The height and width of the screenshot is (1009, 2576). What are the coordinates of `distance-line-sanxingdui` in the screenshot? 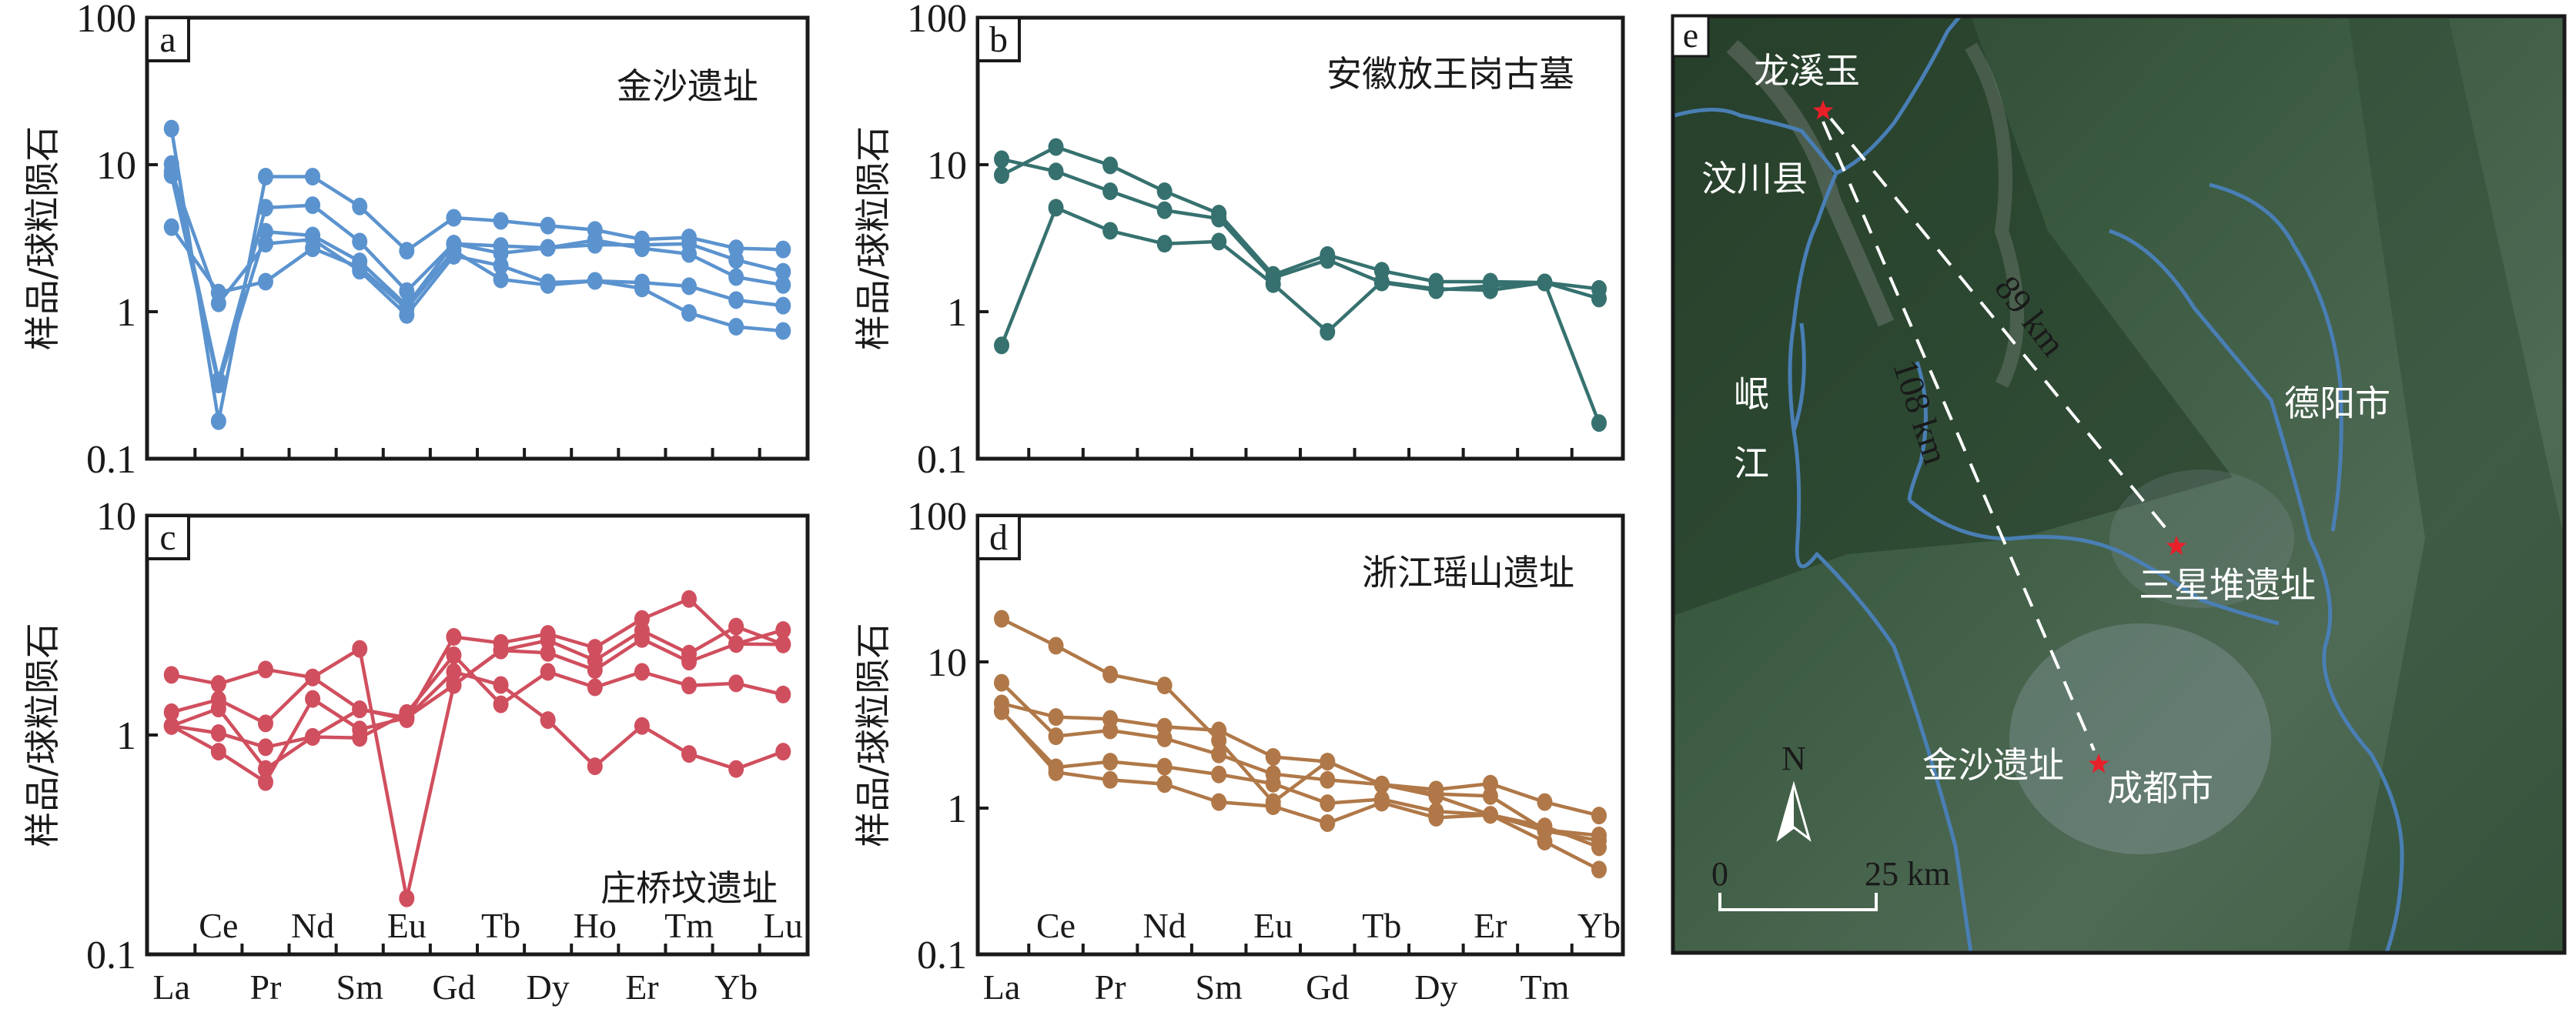 It's located at (2001, 327).